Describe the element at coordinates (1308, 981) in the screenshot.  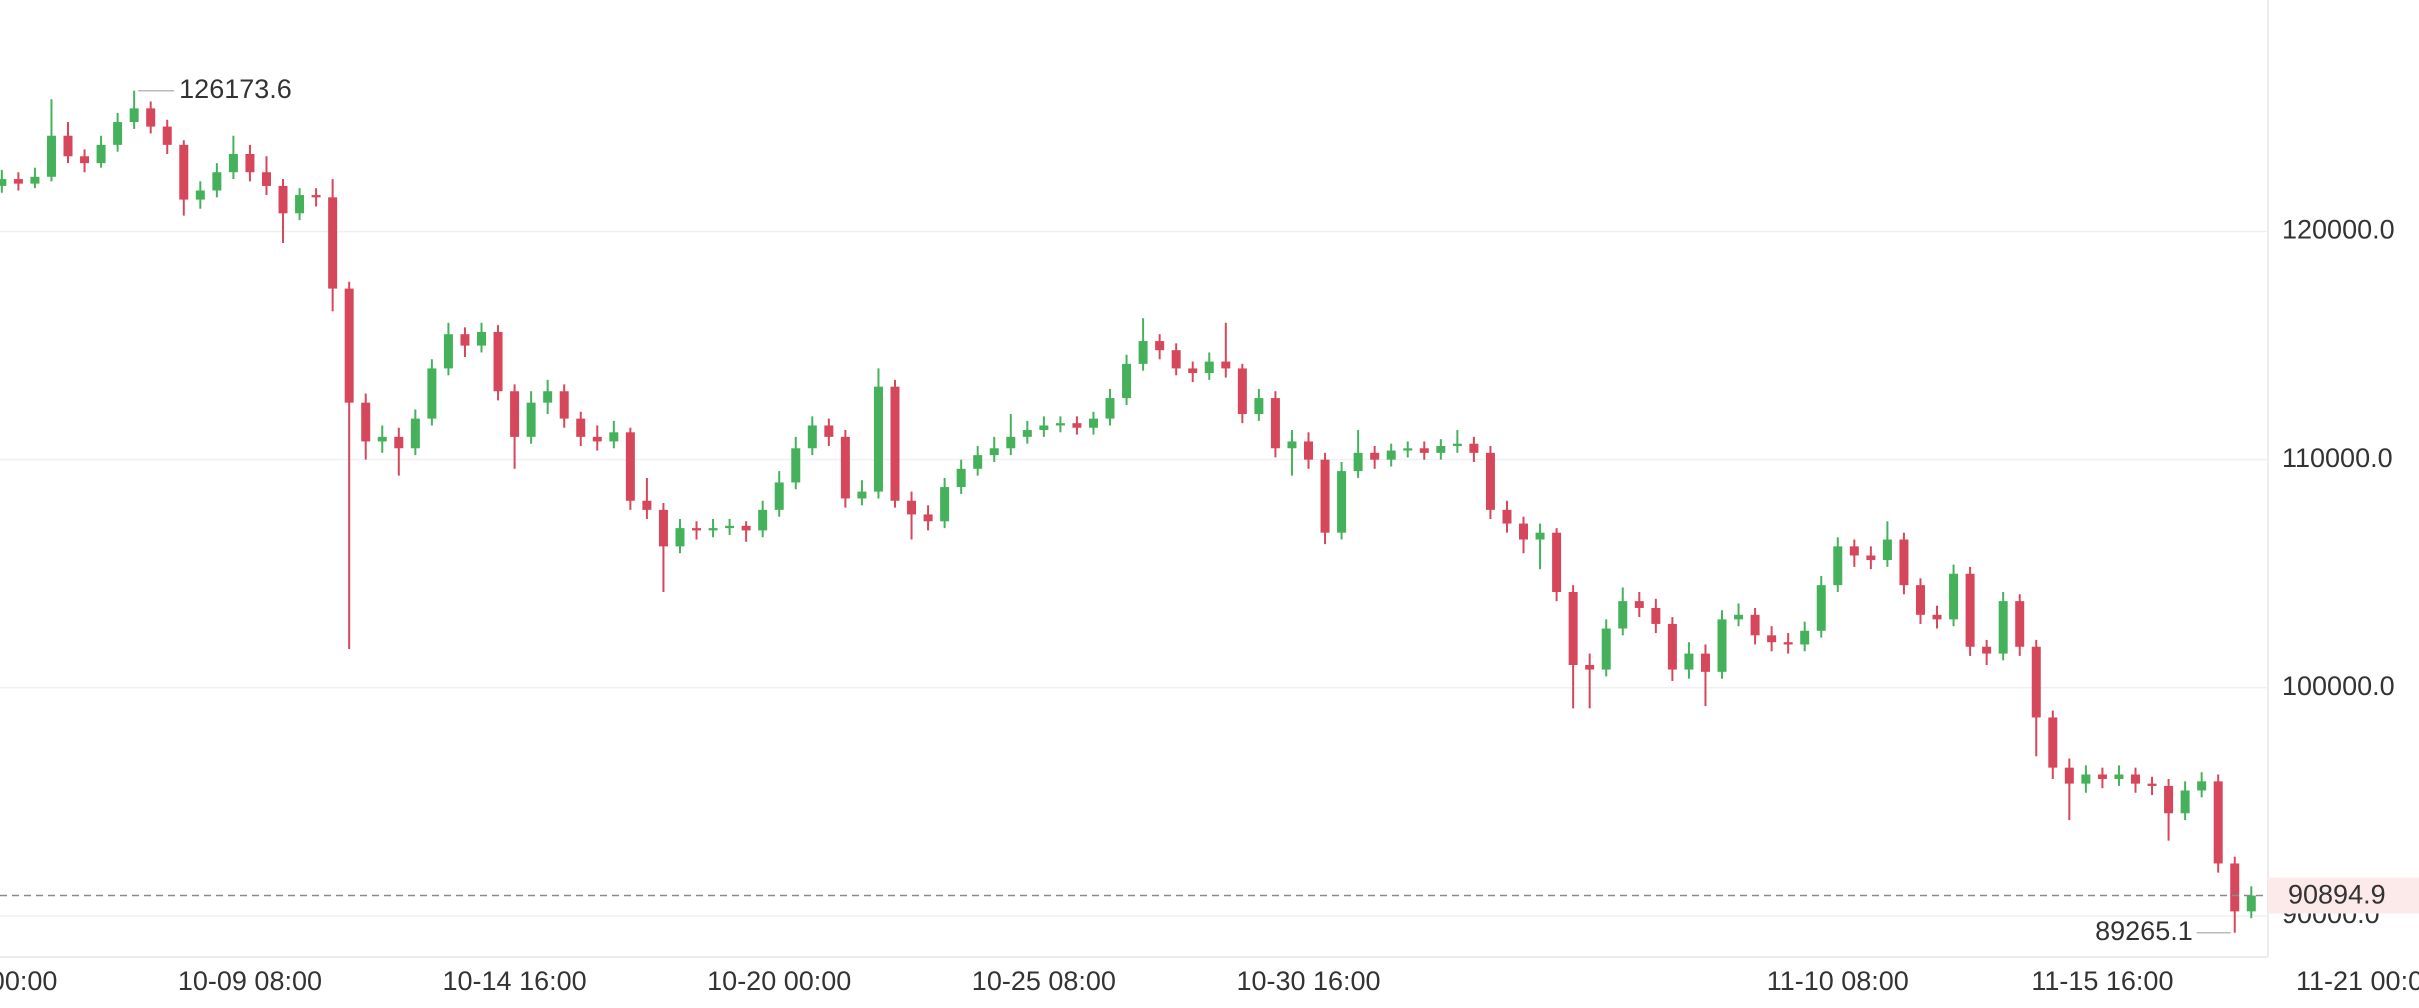
I see `x-tick-label: 10-30 16:00` at that location.